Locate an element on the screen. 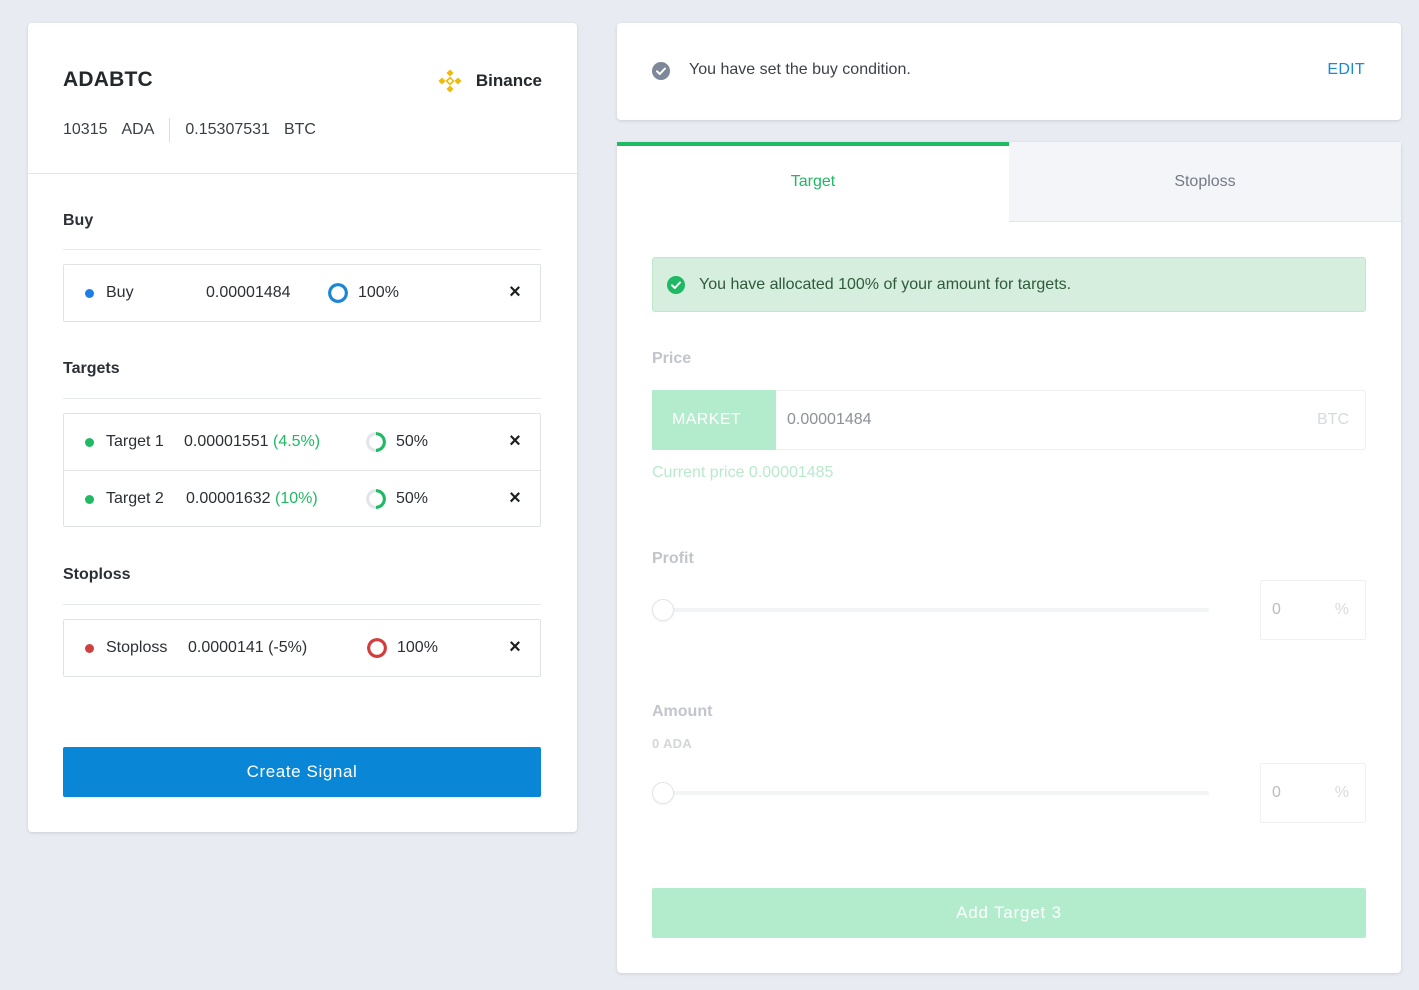 The image size is (1419, 990). target-row: Target 1 0.00001551 (4.5%) 50% × is located at coordinates (302, 442).